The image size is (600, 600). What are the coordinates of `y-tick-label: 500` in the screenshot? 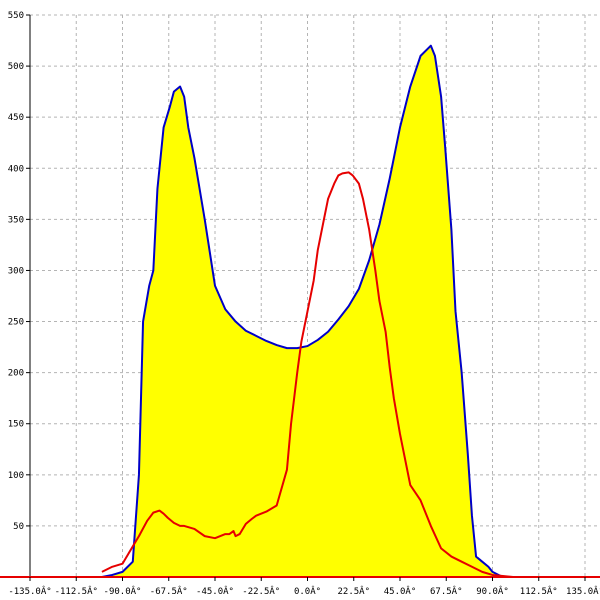 It's located at (16, 67).